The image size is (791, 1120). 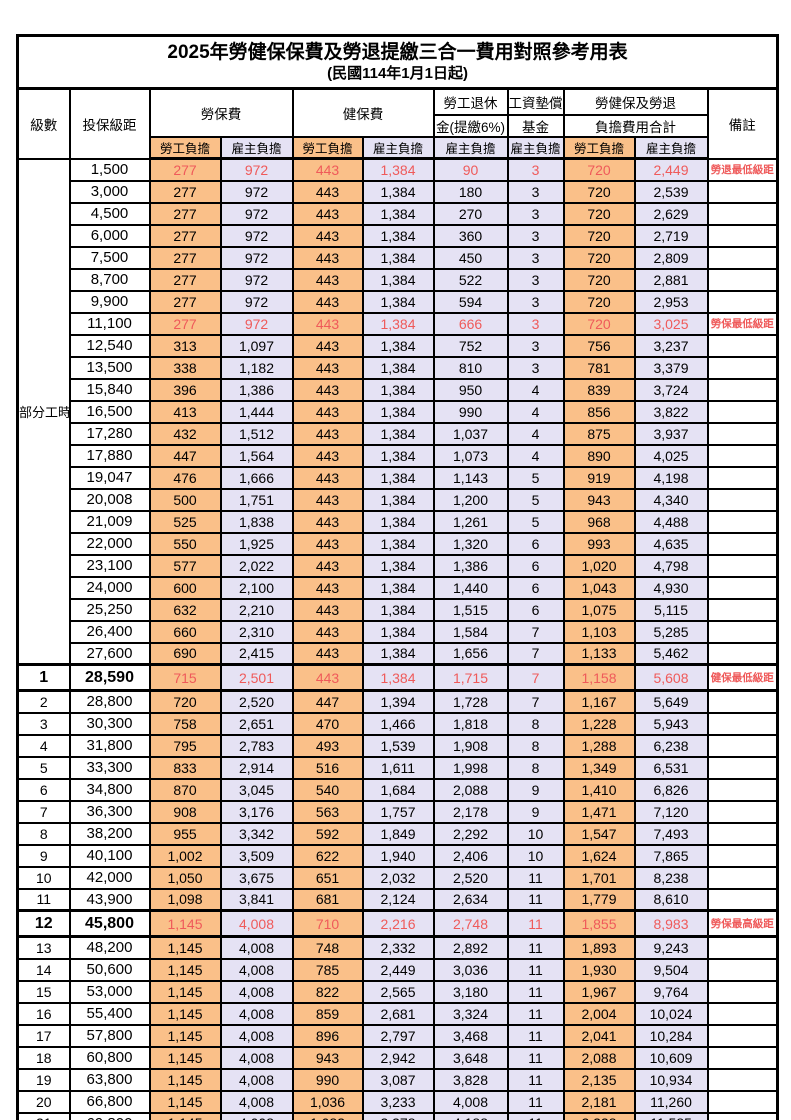 What do you see at coordinates (109, 1035) in the screenshot?
I see `salary-cell: 57,800` at bounding box center [109, 1035].